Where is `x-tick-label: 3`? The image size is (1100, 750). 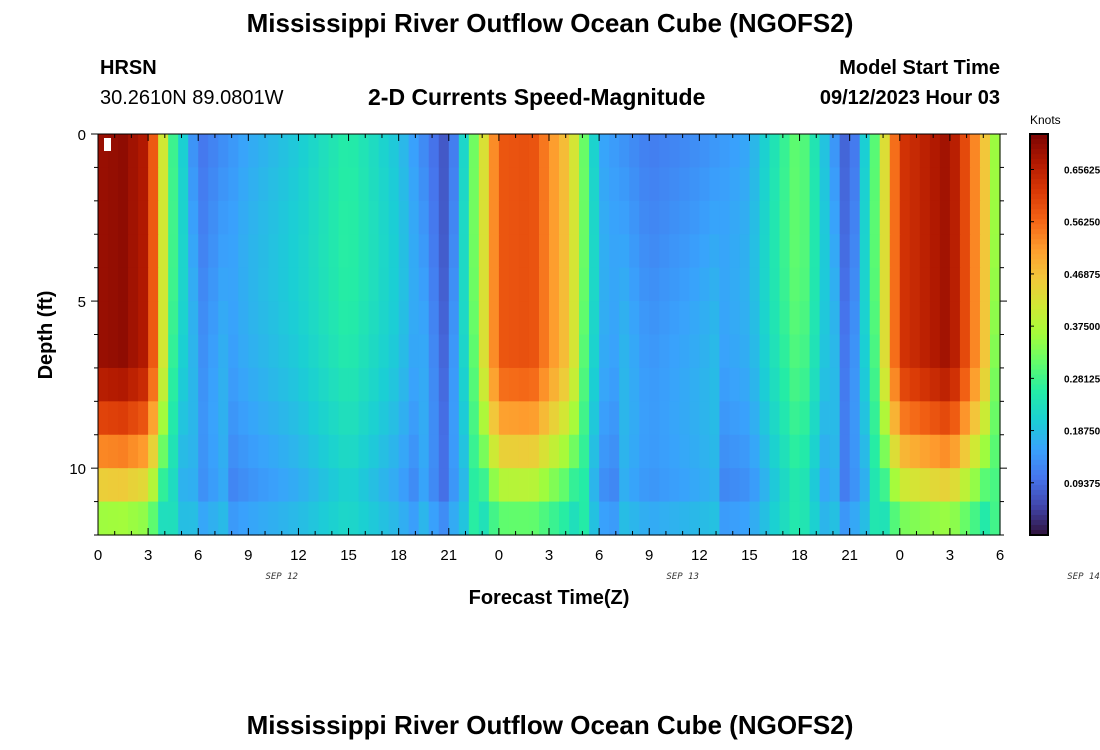
x-tick-label: 3 is located at coordinates (549, 555).